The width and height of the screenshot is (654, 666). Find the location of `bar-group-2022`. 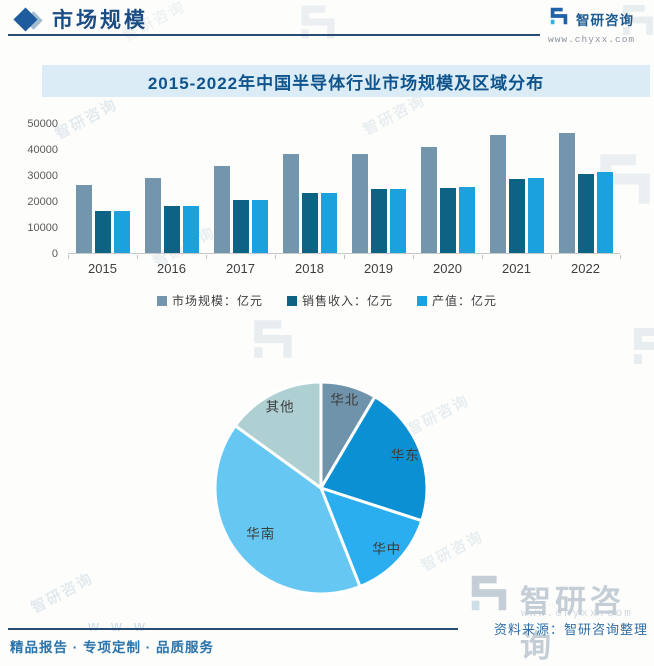

bar-group-2022 is located at coordinates (585, 188).